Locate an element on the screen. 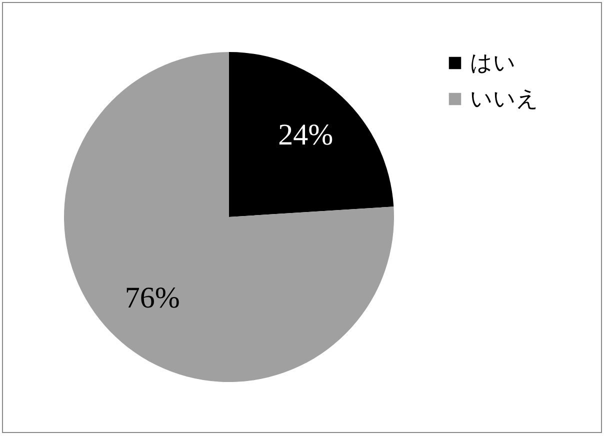  pie-slice is located at coordinates (311, 134).